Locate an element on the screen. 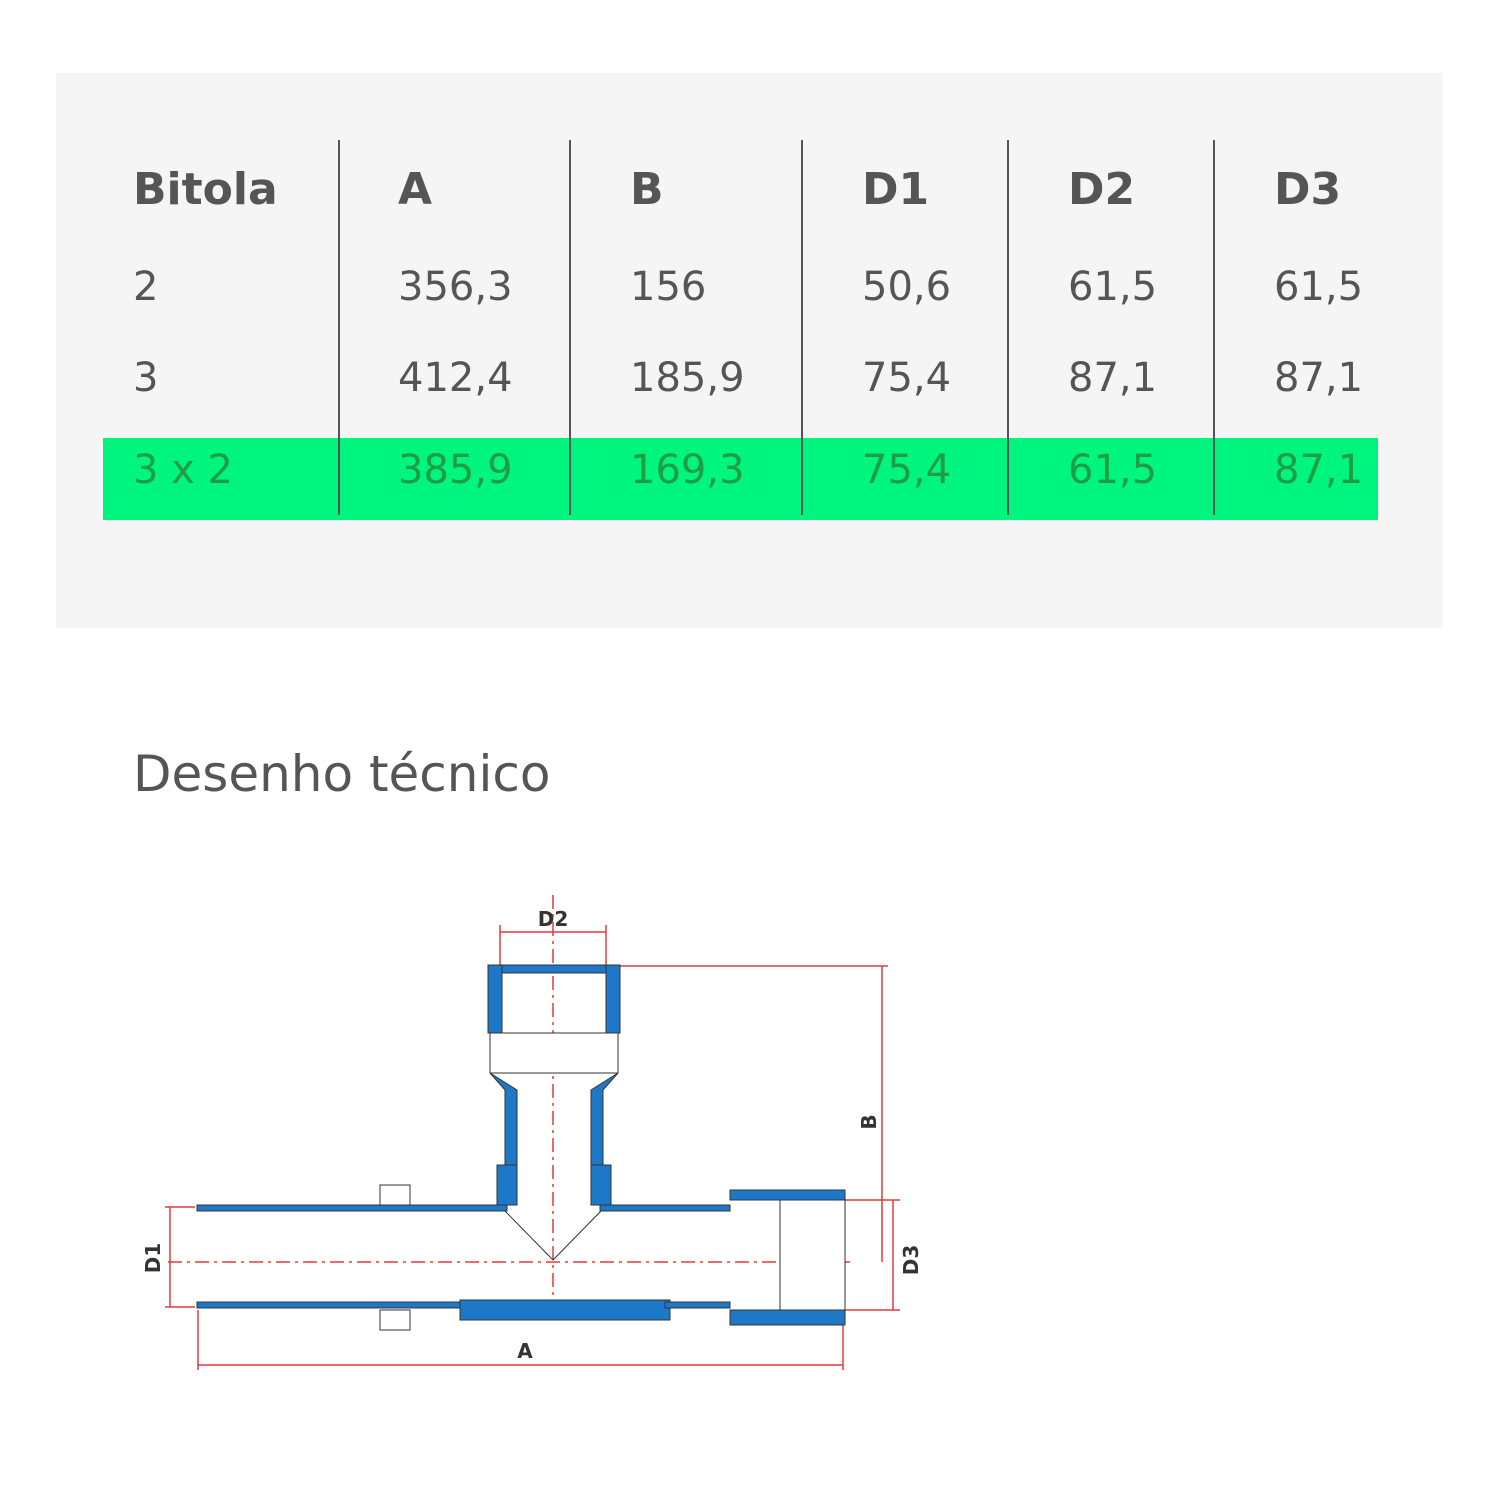 The width and height of the screenshot is (1500, 1500). label-a: A is located at coordinates (525, 1351).